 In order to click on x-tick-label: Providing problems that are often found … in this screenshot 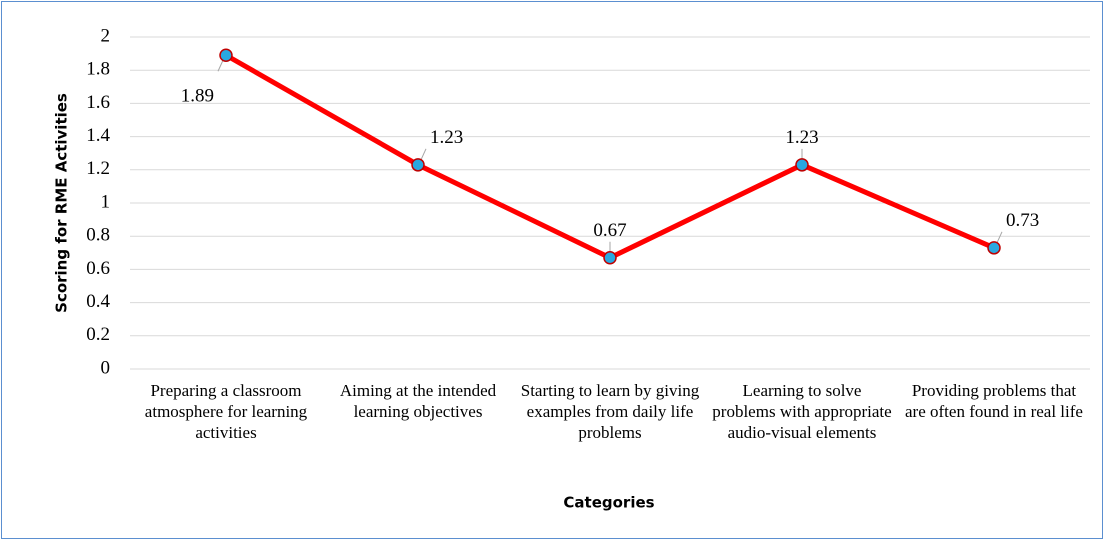, I will do `click(994, 401)`.